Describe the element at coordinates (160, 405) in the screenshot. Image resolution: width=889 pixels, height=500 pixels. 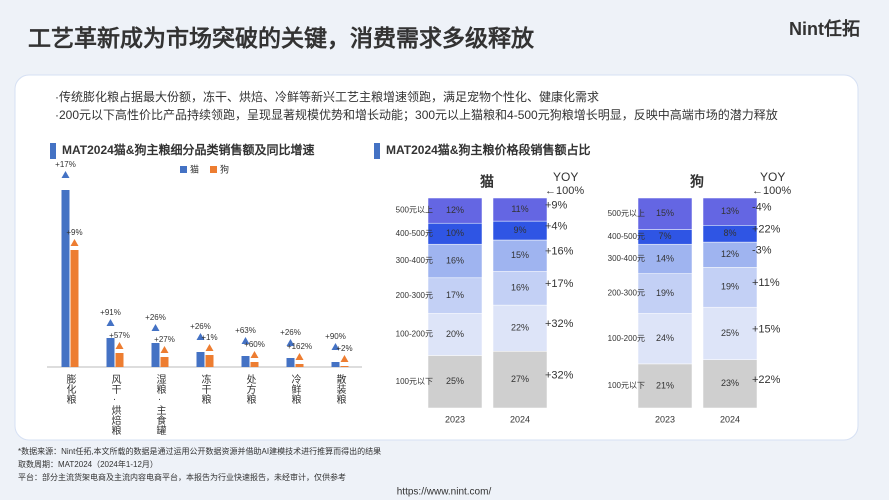
I see `x-tick-label: 湿粮·主食罐` at that location.